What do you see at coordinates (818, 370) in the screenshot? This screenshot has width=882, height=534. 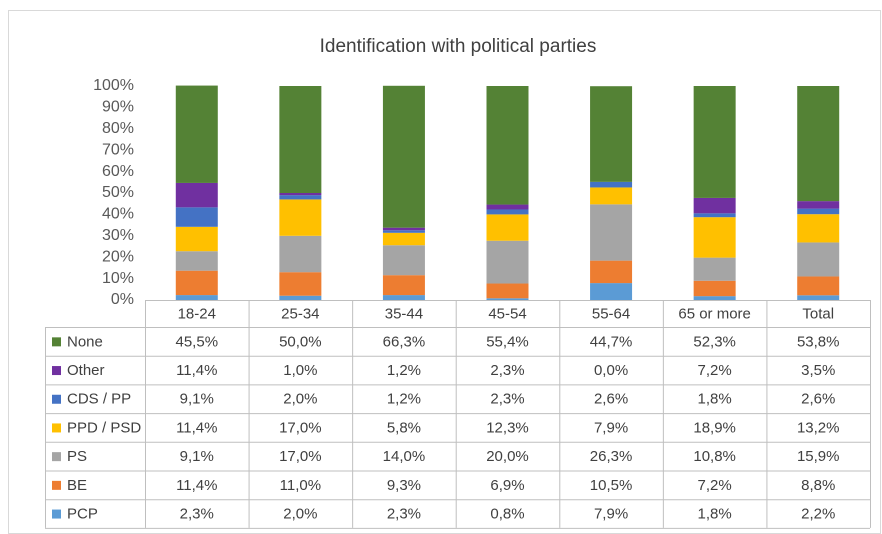 I see `table-value: 3,5%` at bounding box center [818, 370].